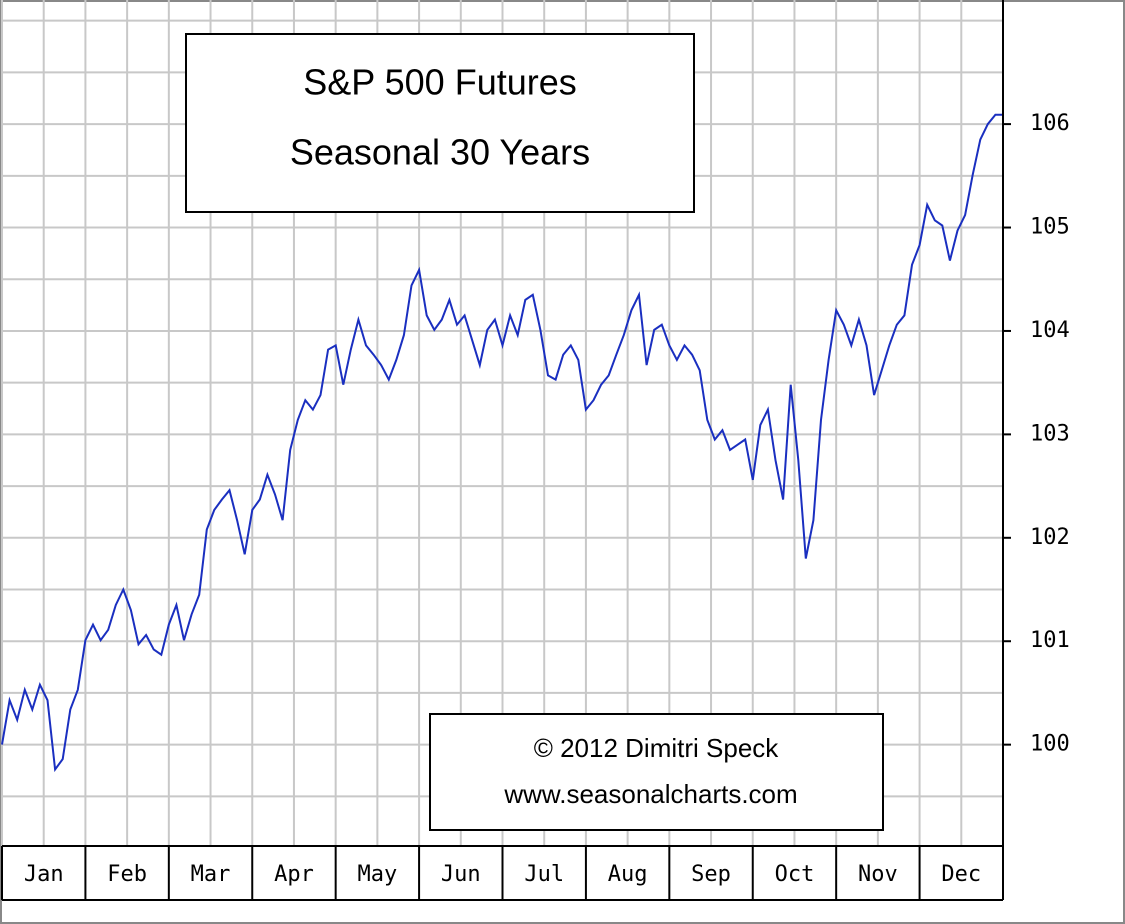 The image size is (1125, 924). Describe the element at coordinates (1050, 227) in the screenshot. I see `y-tick-label: 105` at that location.